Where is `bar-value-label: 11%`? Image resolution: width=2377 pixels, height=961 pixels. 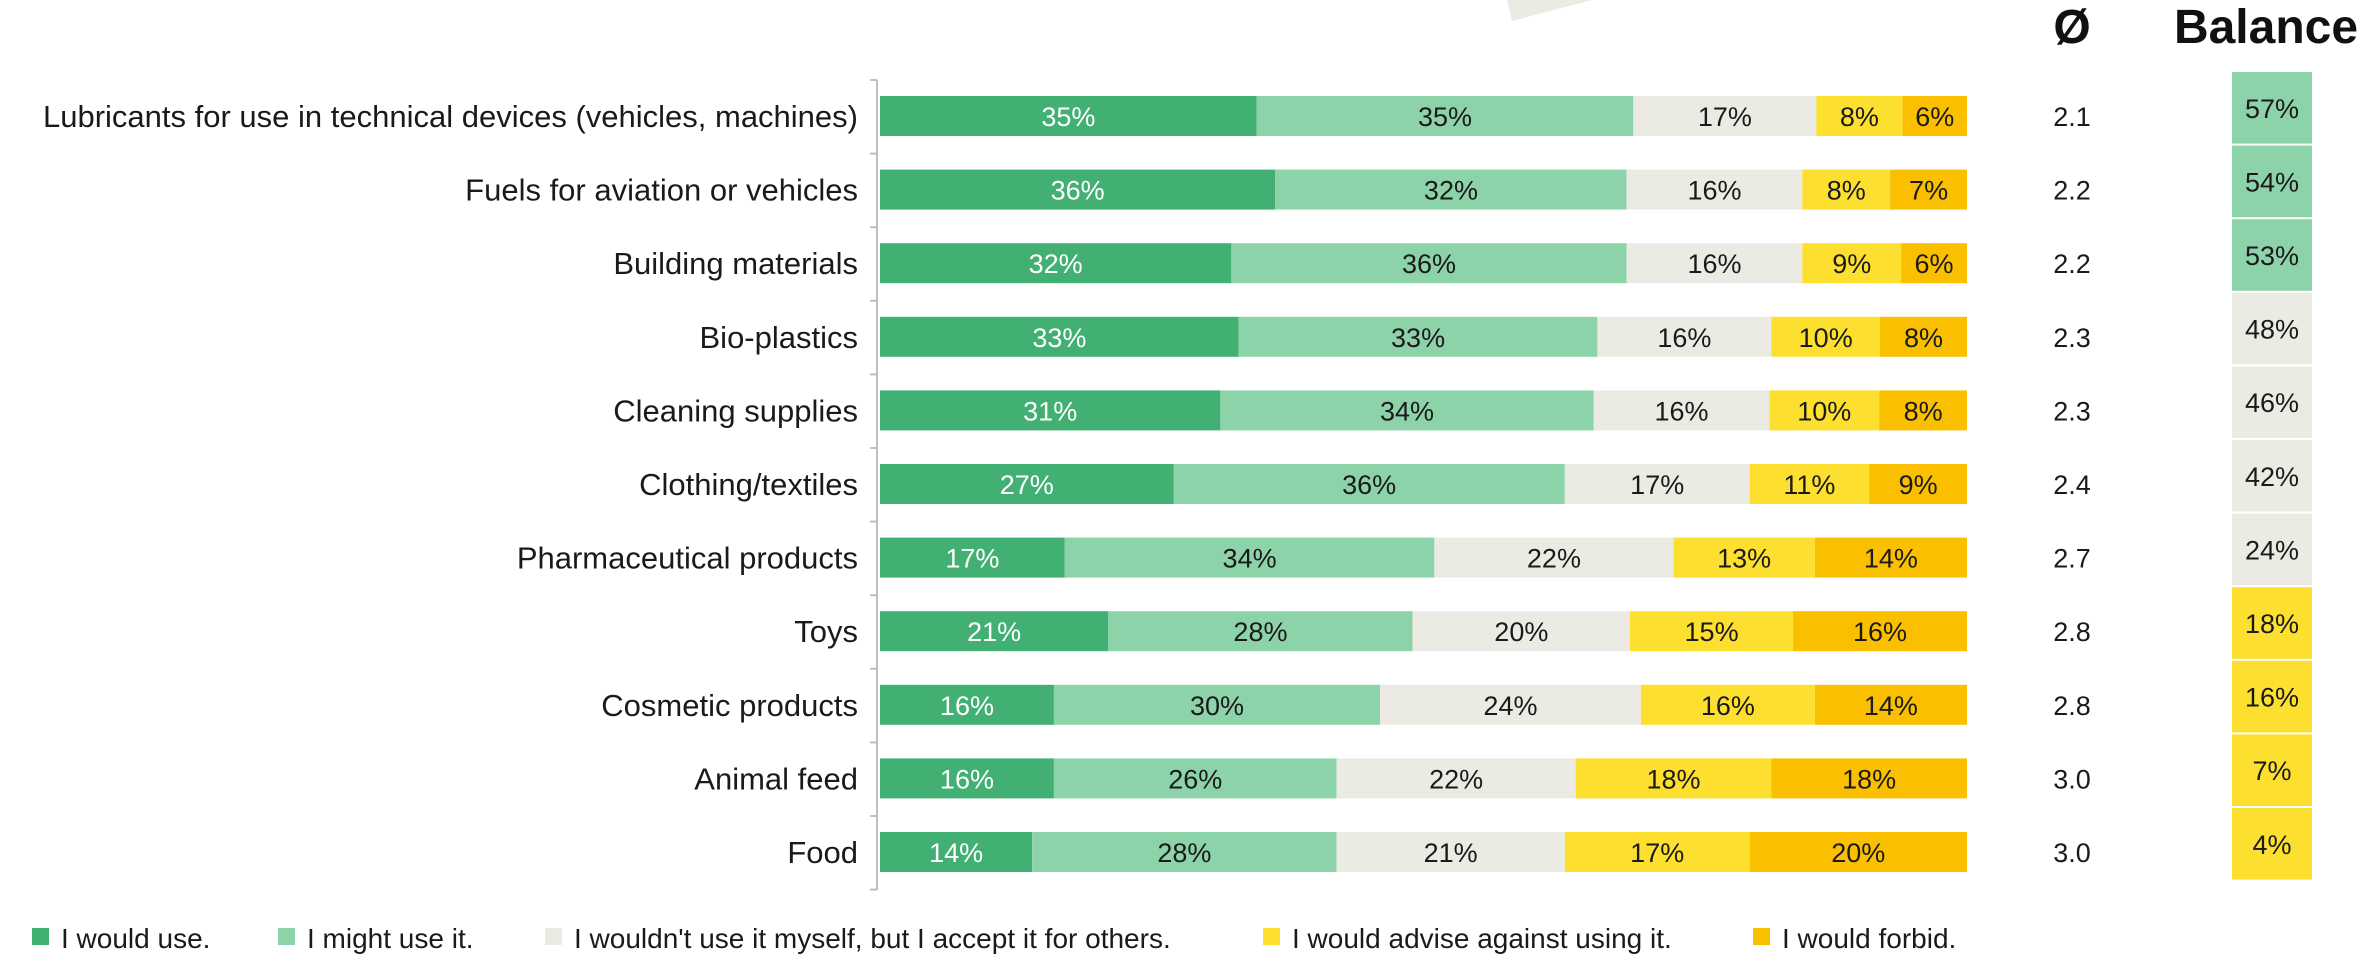
bar-value-label: 11% is located at coordinates (1809, 485).